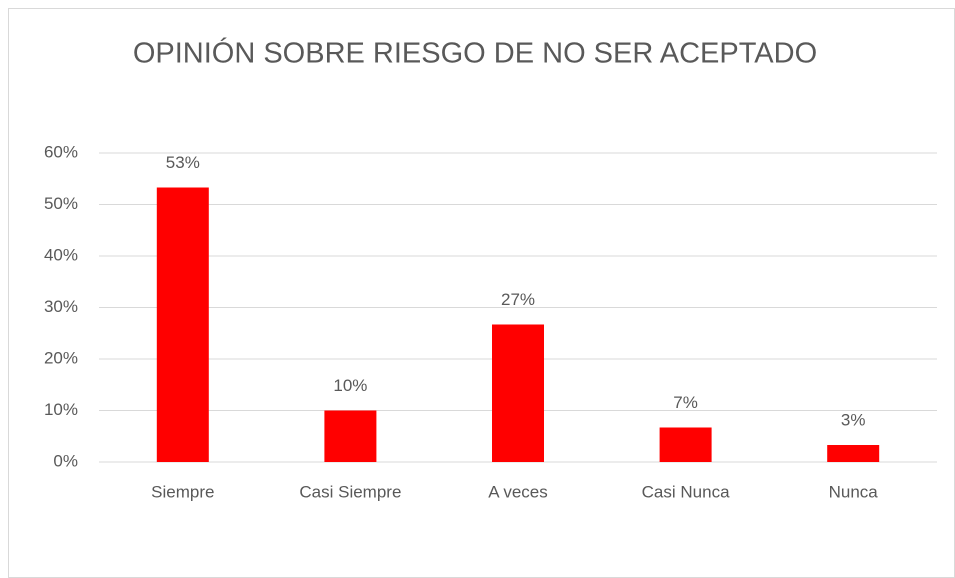 This screenshot has height=578, width=955. I want to click on data-label: 27%, so click(518, 299).